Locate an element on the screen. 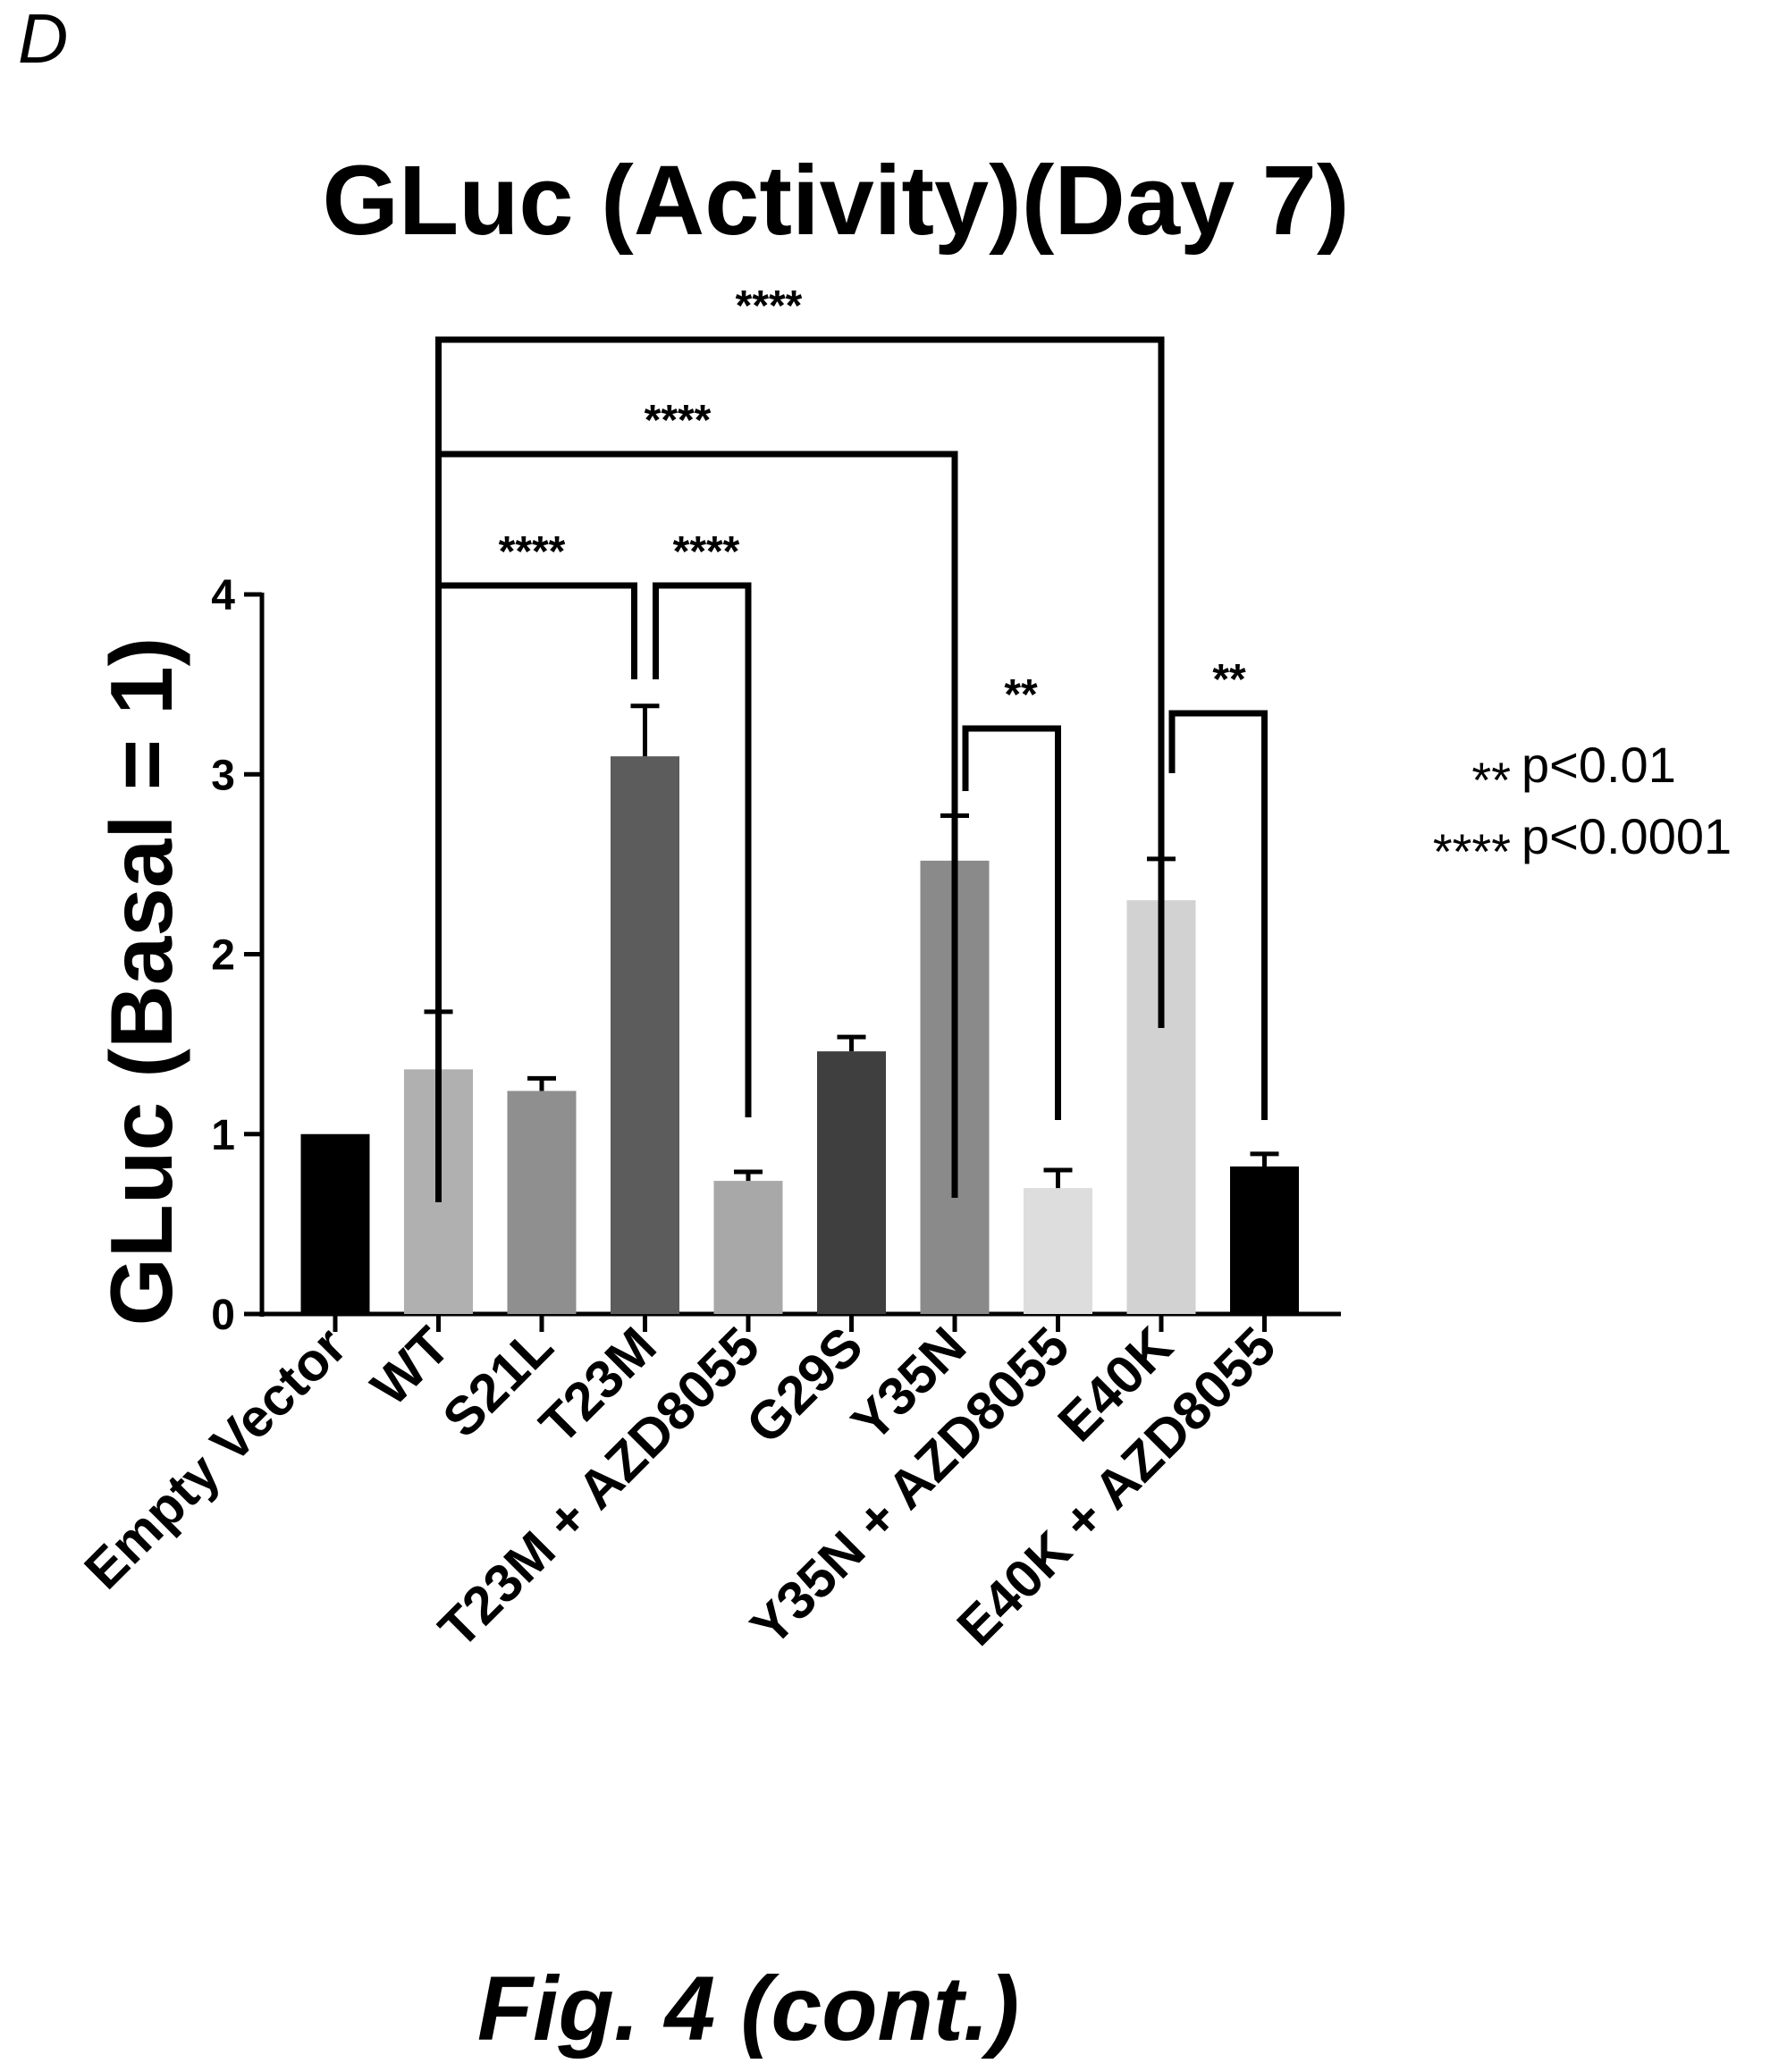 Image resolution: width=1770 pixels, height=2072 pixels. significance-legend: ** p<0.01 **** p<0.0001 is located at coordinates (1582, 809).